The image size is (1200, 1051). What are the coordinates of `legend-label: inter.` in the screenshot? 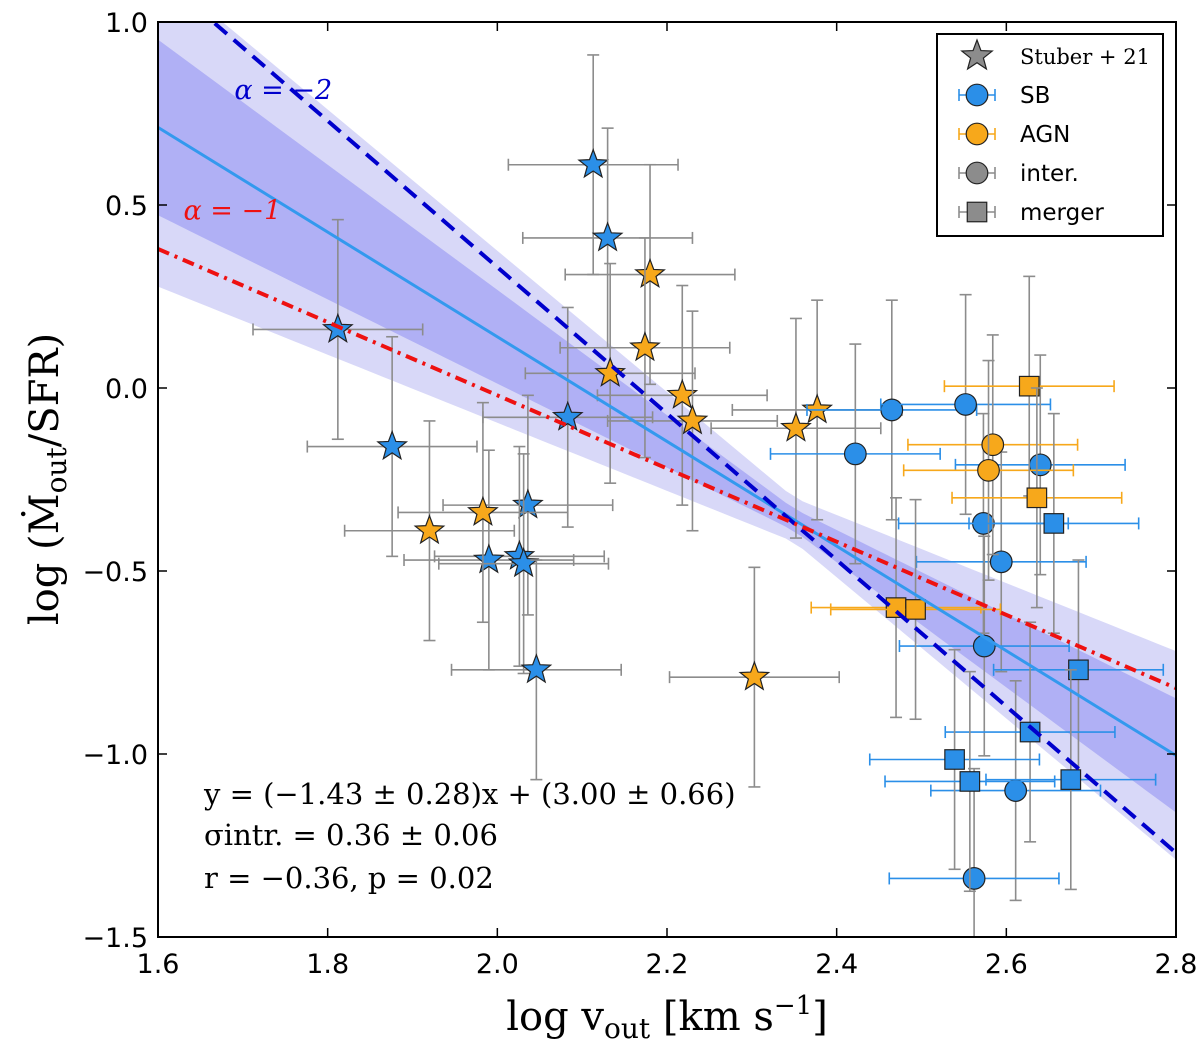 It's located at (1049, 174).